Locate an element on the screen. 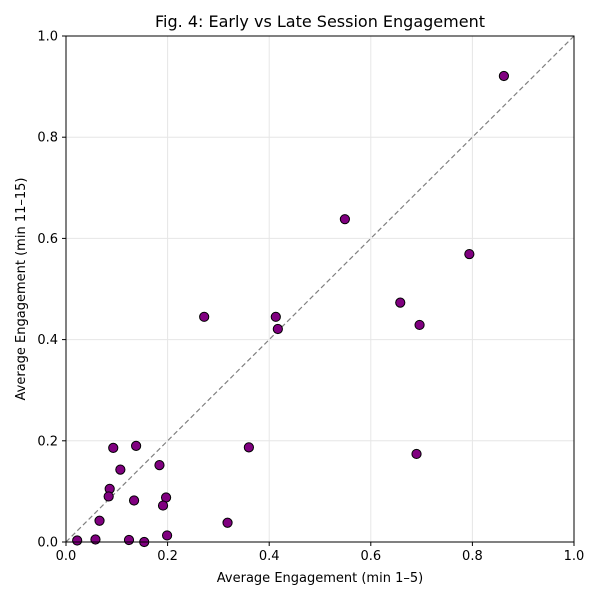 The width and height of the screenshot is (600, 600). y-axis-label: Average Engagement (min 11–15) is located at coordinates (21, 289).